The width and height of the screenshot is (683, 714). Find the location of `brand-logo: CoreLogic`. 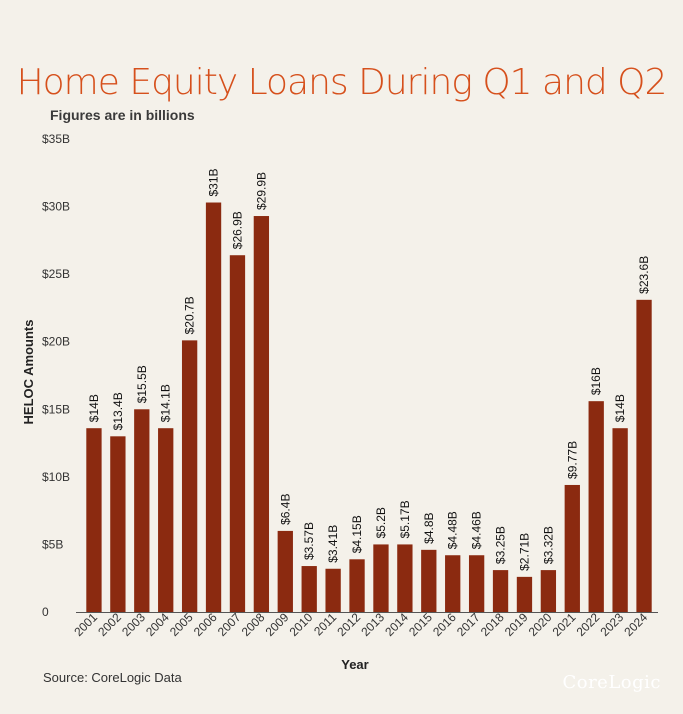

brand-logo: CoreLogic is located at coordinates (611, 682).